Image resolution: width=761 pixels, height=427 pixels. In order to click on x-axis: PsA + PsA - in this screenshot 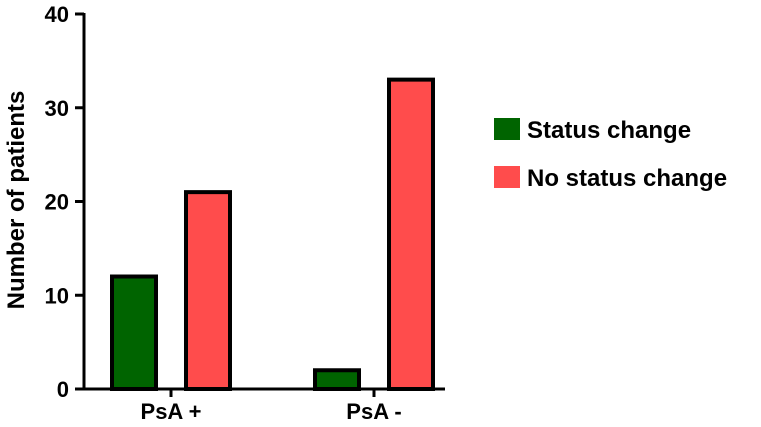, I will do `click(264, 405)`.